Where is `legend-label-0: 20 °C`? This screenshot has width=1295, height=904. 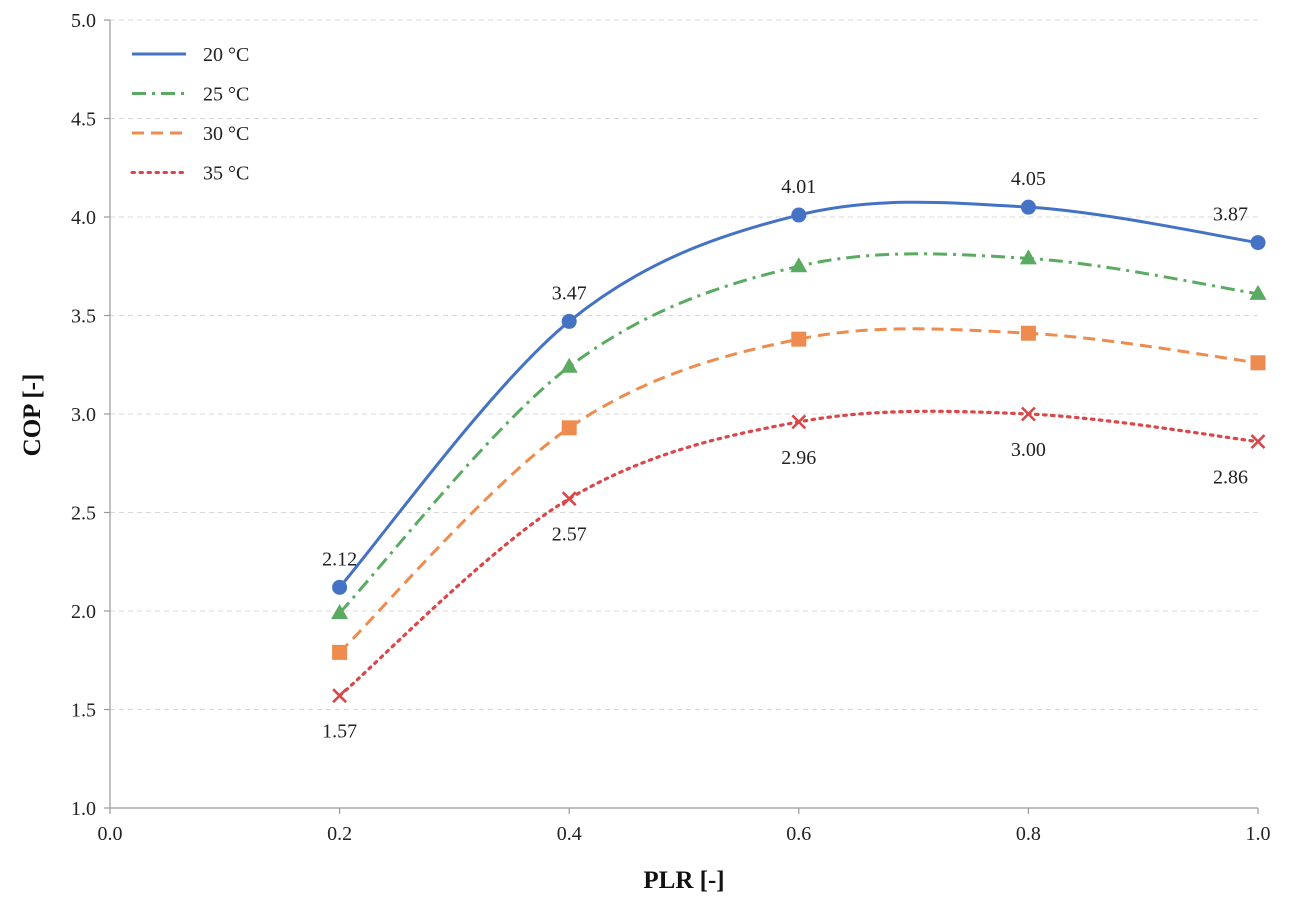
legend-label-0: 20 °C is located at coordinates (226, 55).